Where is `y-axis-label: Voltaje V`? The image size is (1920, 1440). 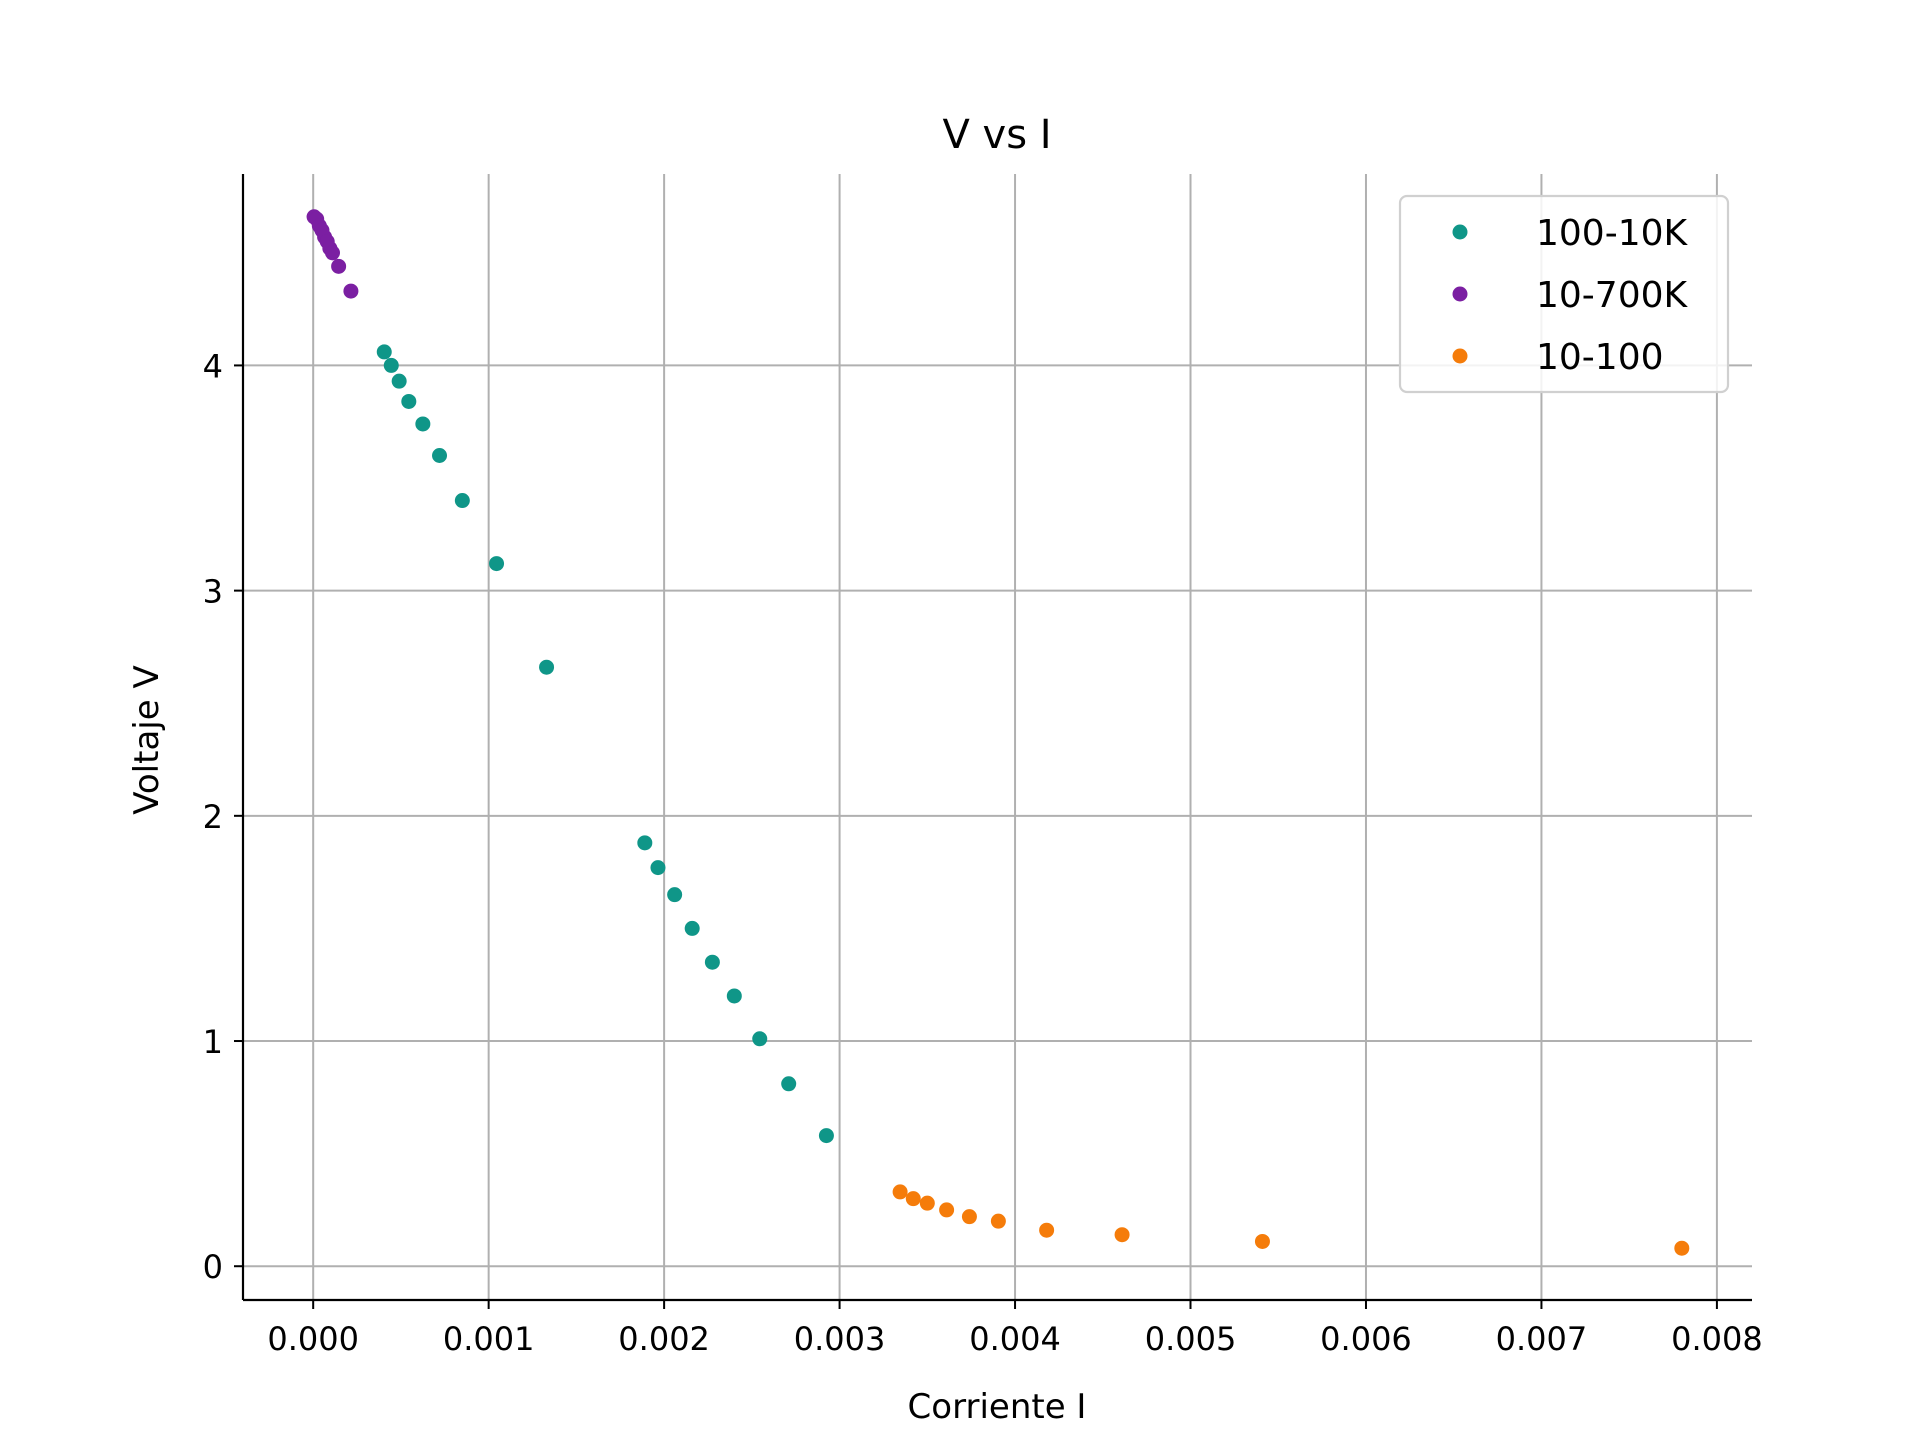
y-axis-label: Voltaje V is located at coordinates (147, 739).